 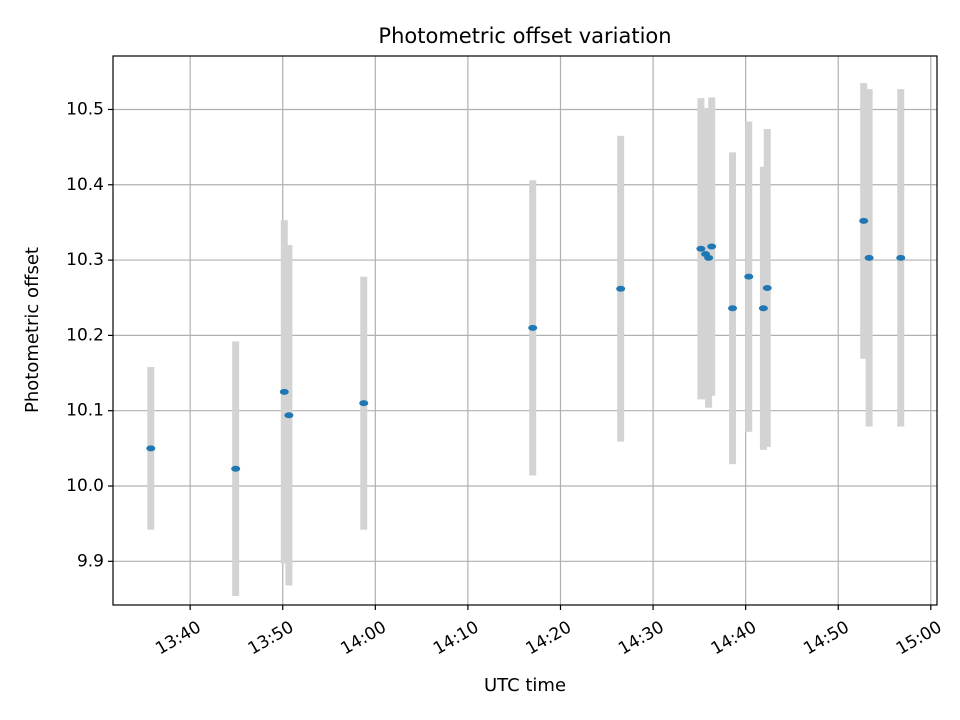 I want to click on x-axis-title: UTC time, so click(x=525, y=685).